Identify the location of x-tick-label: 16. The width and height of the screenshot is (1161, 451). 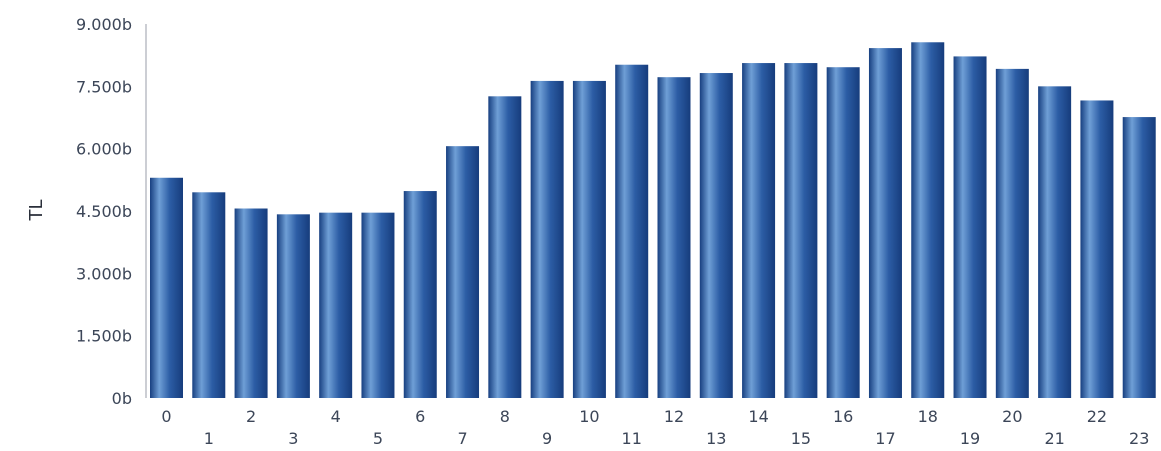
(843, 416).